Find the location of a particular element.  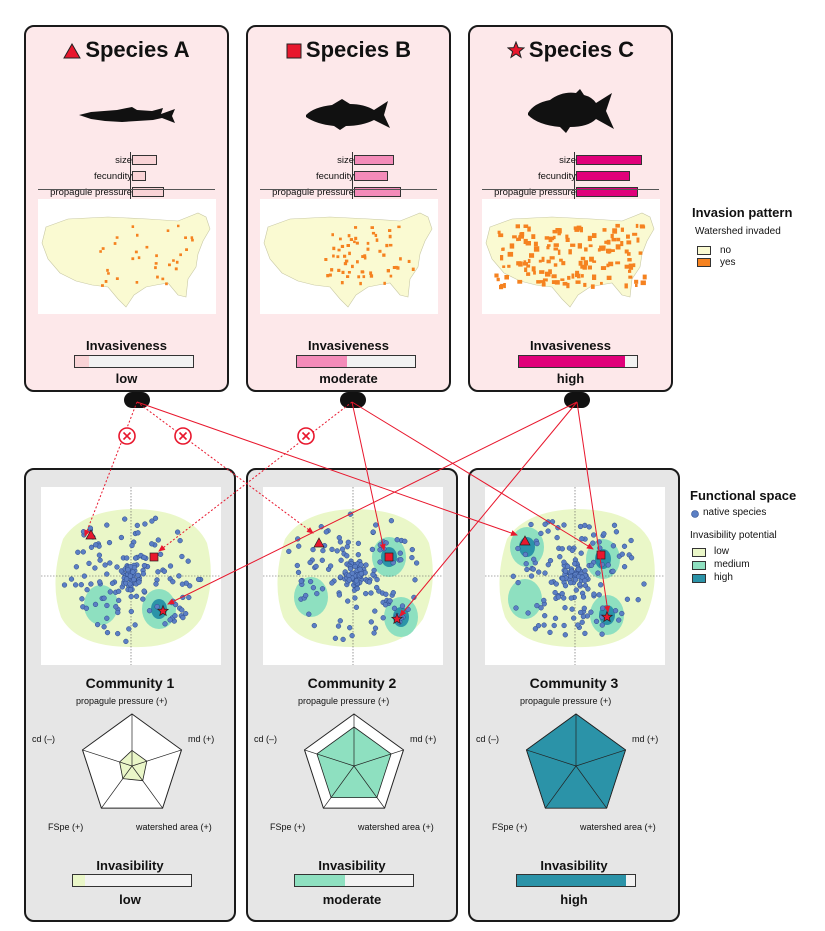

triangle-icon is located at coordinates (72, 50).